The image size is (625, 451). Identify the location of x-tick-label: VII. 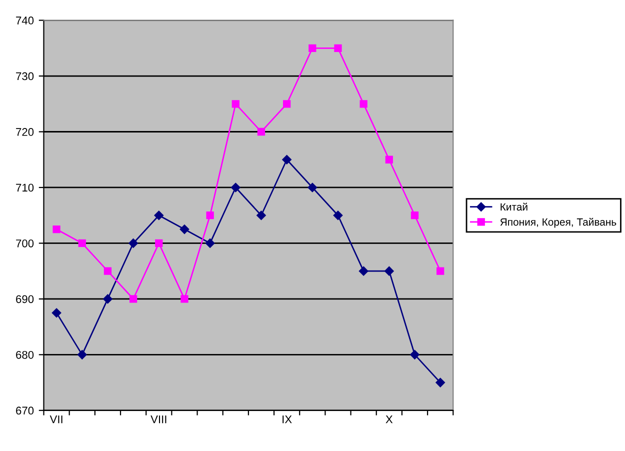
(56, 420).